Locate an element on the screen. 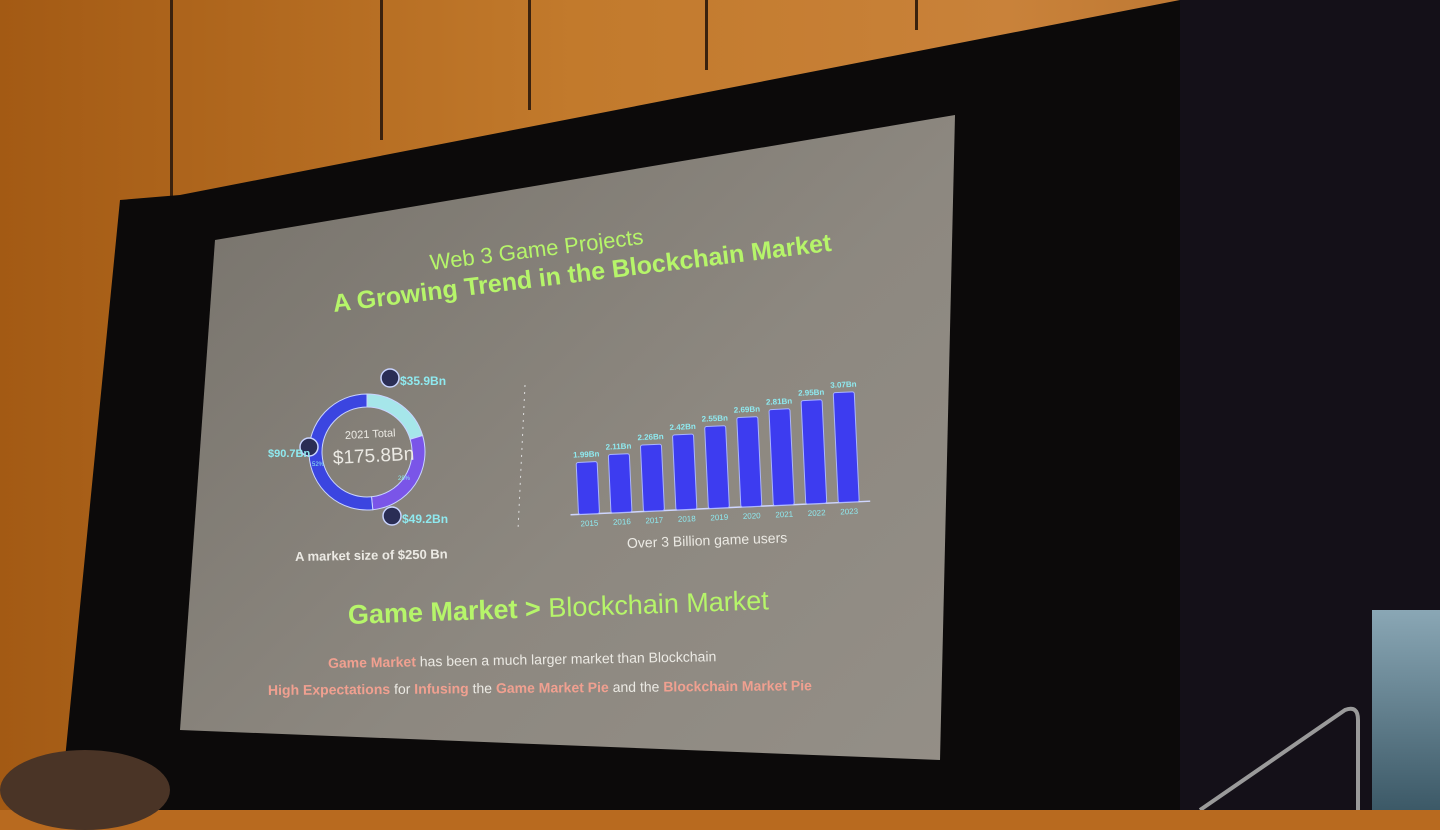  x-tick-label: 2022 is located at coordinates (817, 513).